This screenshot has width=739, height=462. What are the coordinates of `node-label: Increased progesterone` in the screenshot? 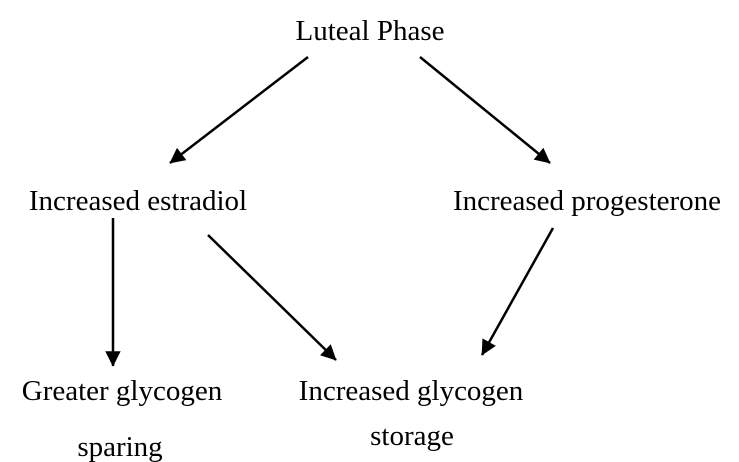 It's located at (587, 201).